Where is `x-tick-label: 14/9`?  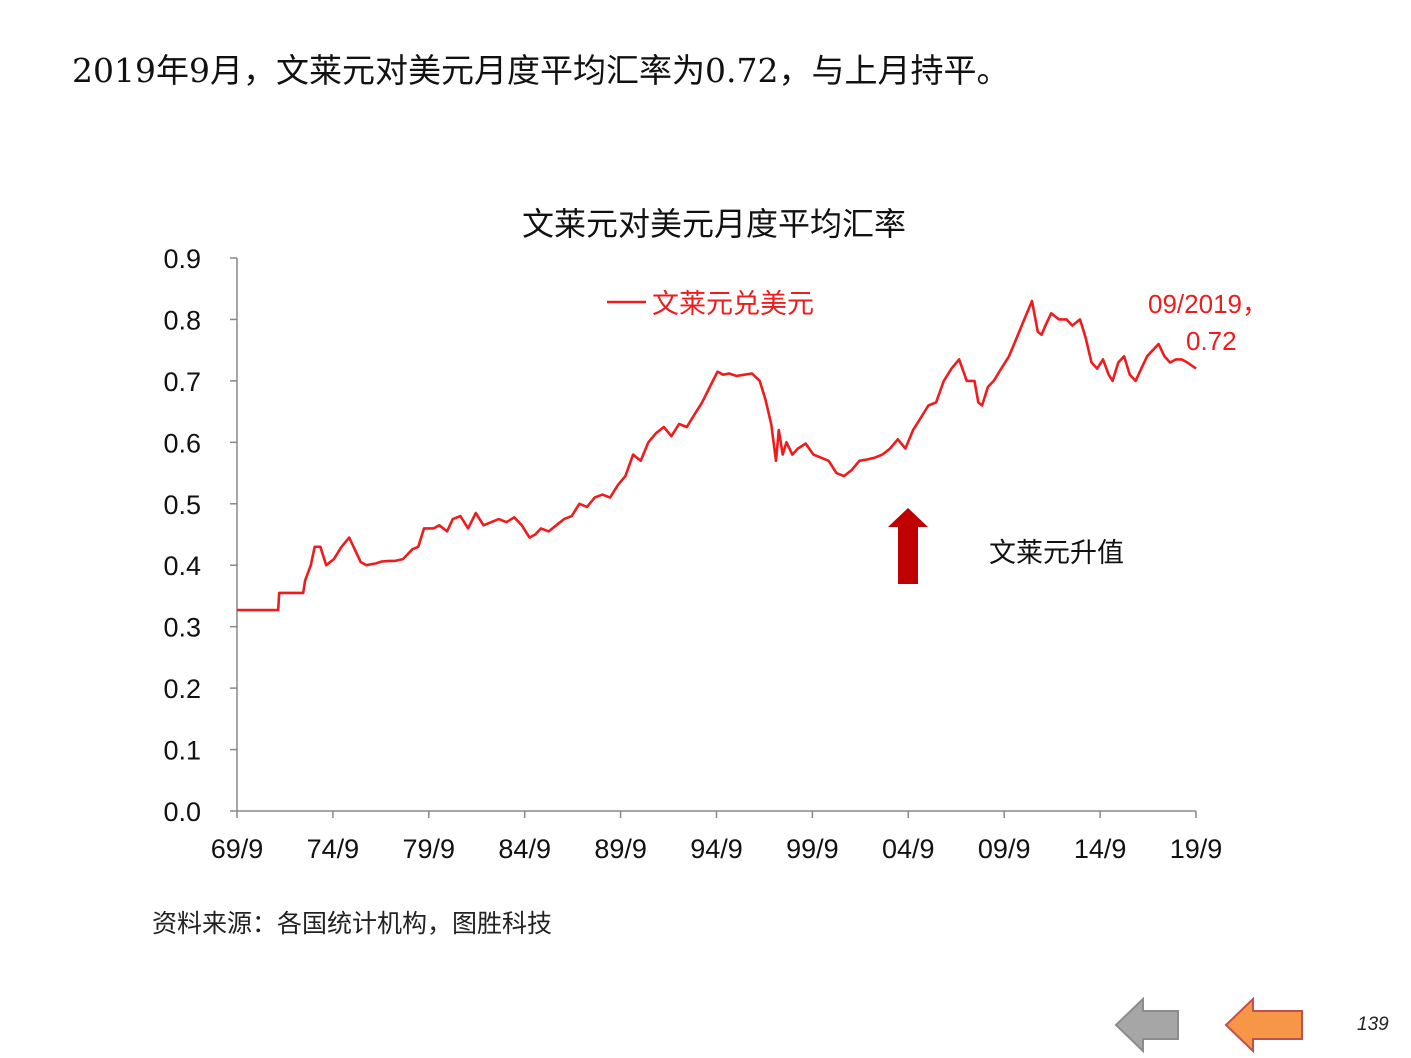 x-tick-label: 14/9 is located at coordinates (1100, 849).